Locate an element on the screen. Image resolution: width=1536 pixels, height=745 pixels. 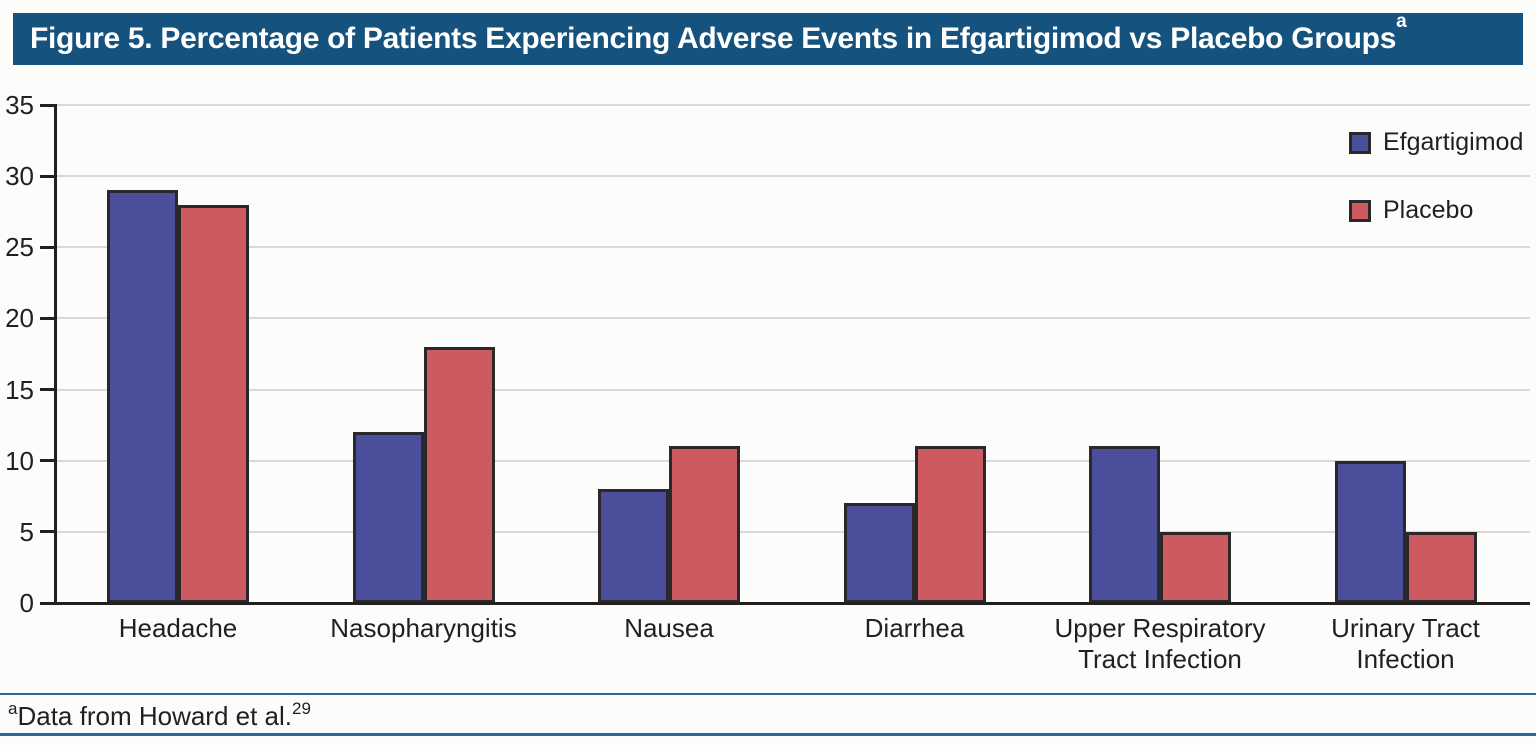
y-axis-tick-label-35: 35 is located at coordinates (19, 105).